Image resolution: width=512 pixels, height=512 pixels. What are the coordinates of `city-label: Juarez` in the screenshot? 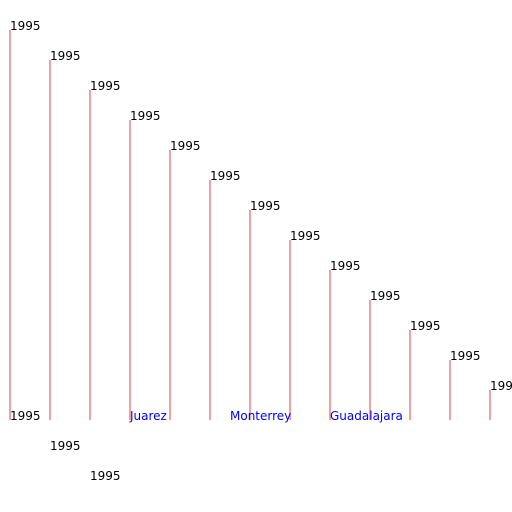 It's located at (148, 416).